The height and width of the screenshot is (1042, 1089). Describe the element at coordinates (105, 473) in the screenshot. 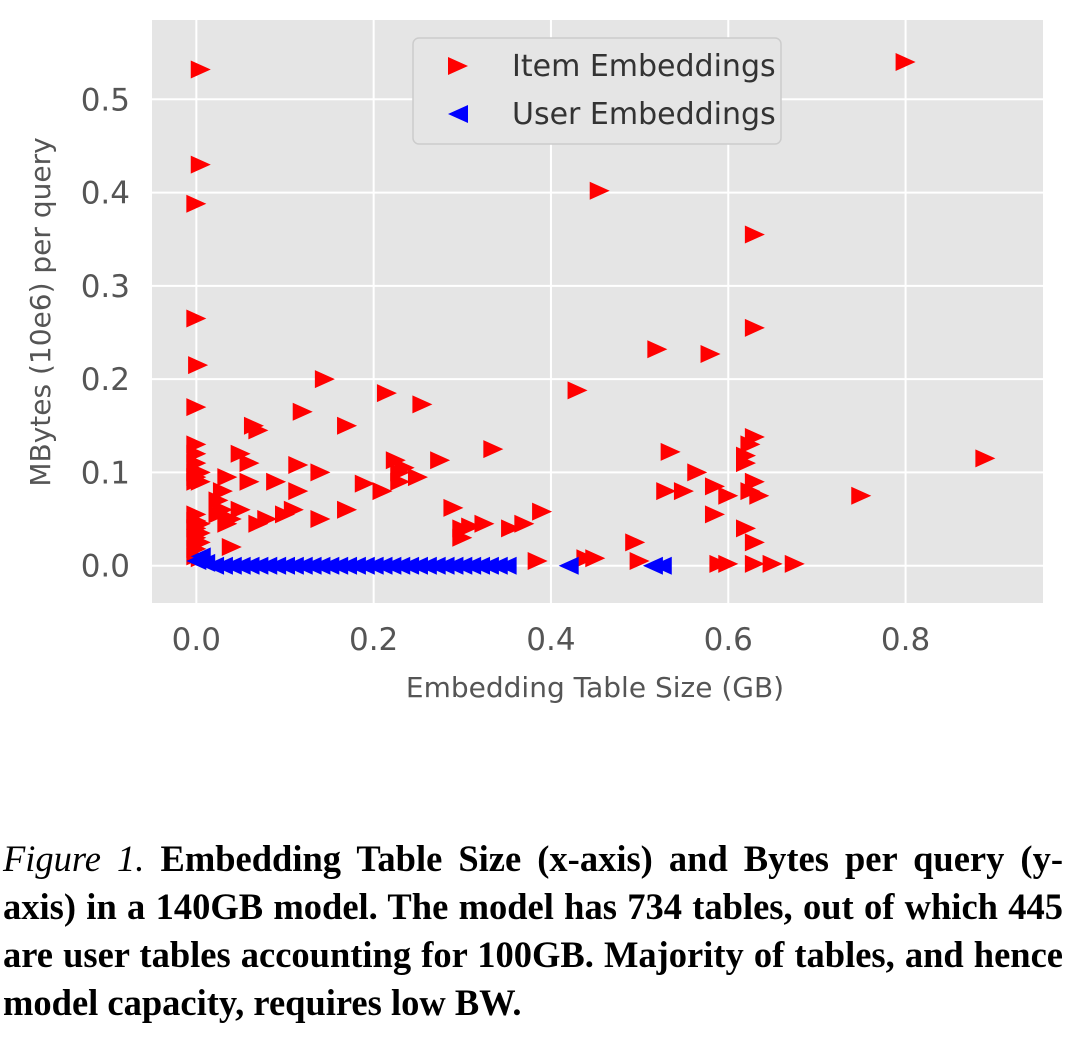

I see `y-tick-label: 0.1` at that location.